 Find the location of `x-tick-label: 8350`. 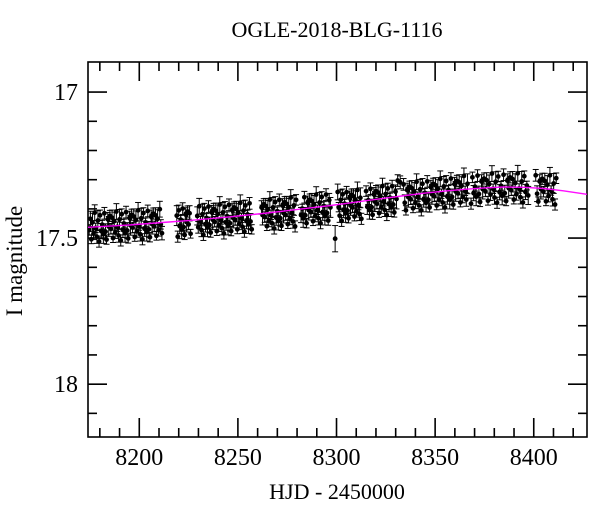

x-tick-label: 8350 is located at coordinates (435, 458).